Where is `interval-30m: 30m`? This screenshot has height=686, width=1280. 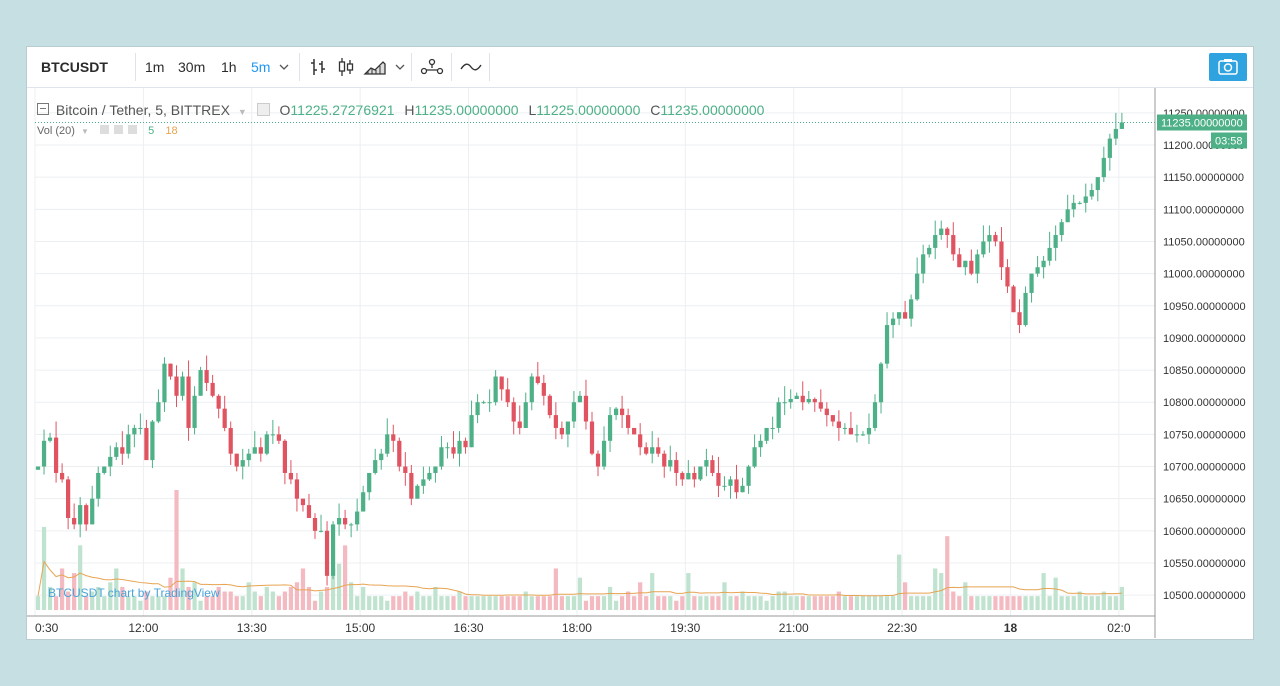
interval-30m: 30m is located at coordinates (192, 67).